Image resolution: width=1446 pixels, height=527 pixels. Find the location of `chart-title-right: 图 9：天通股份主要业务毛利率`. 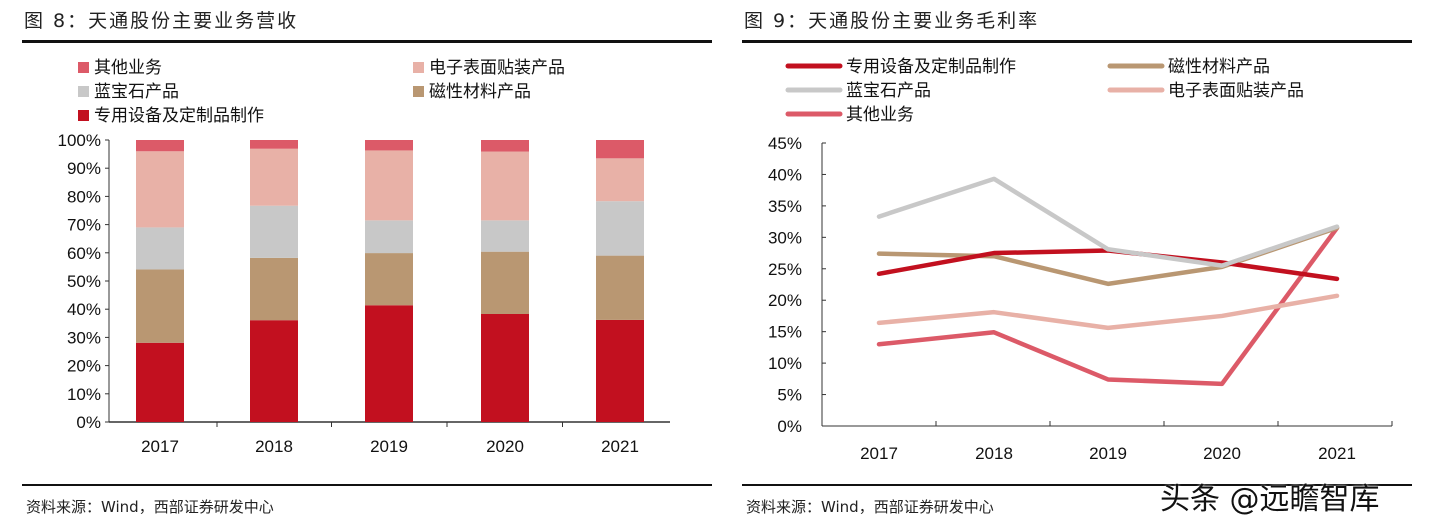

chart-title-right: 图 9：天通股份主要业务毛利率 is located at coordinates (892, 21).